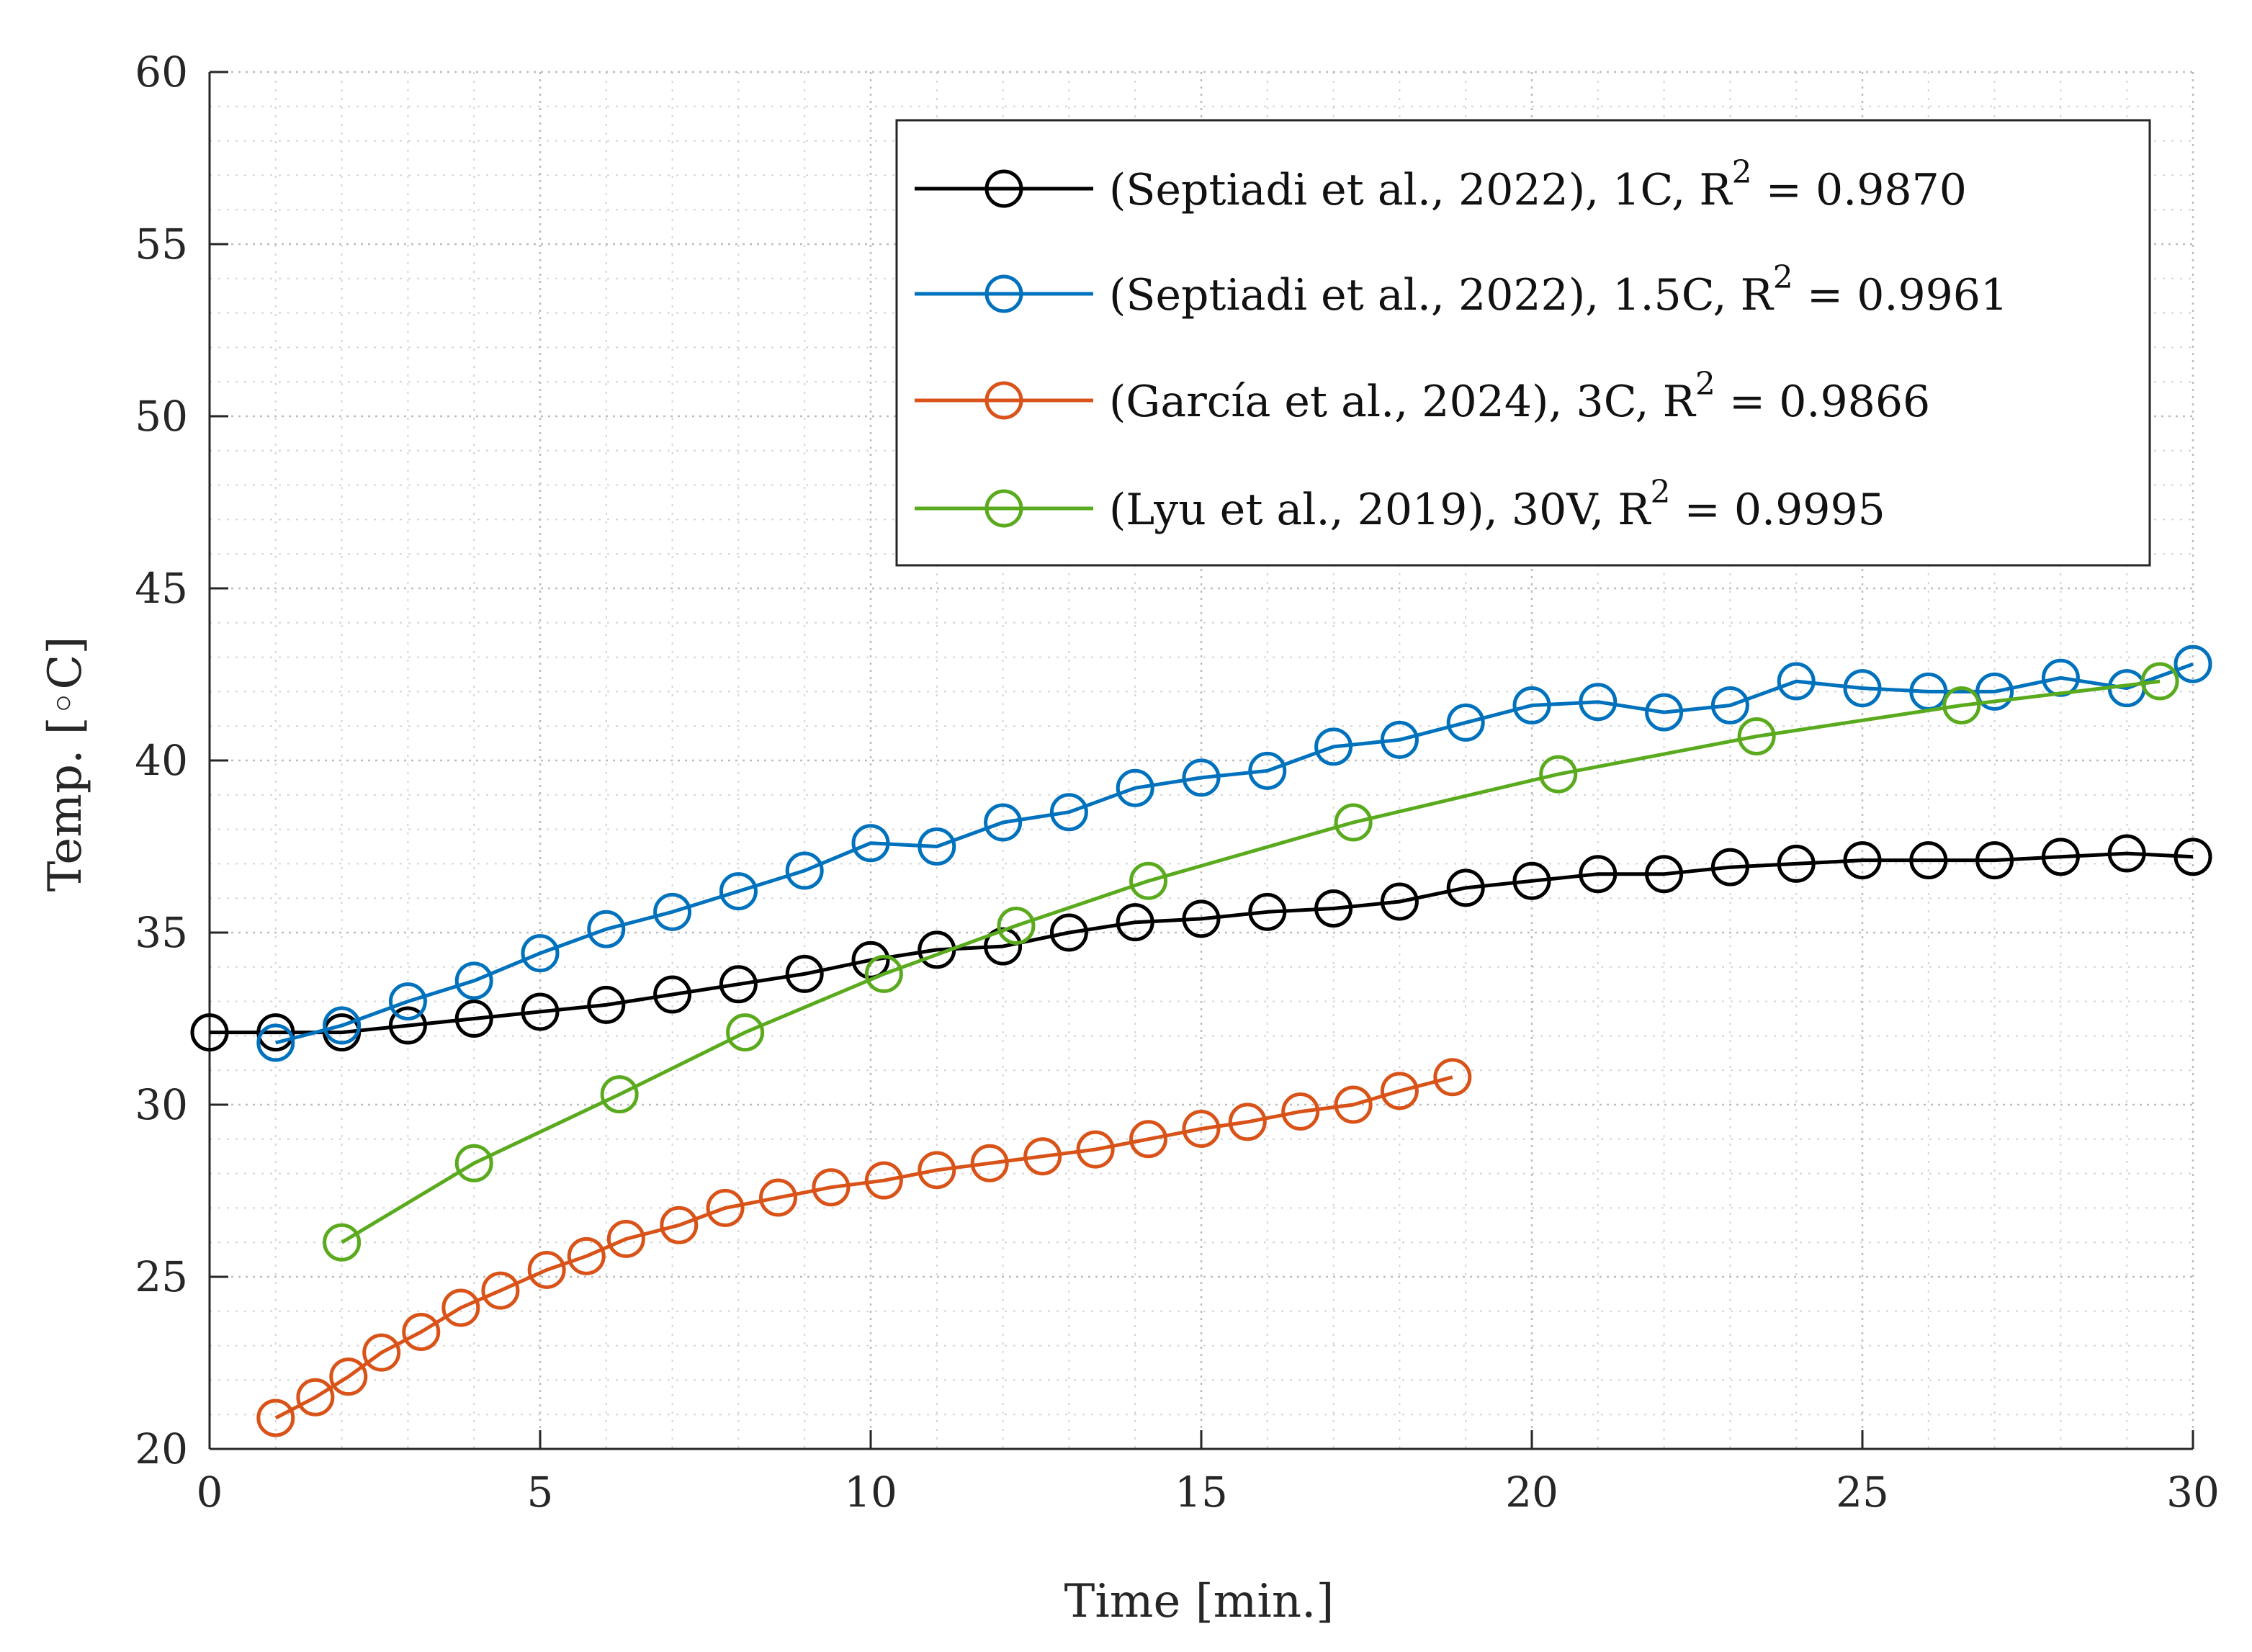 Image resolution: width=2252 pixels, height=1652 pixels. What do you see at coordinates (161, 416) in the screenshot?
I see `y-tick-label: 50` at bounding box center [161, 416].